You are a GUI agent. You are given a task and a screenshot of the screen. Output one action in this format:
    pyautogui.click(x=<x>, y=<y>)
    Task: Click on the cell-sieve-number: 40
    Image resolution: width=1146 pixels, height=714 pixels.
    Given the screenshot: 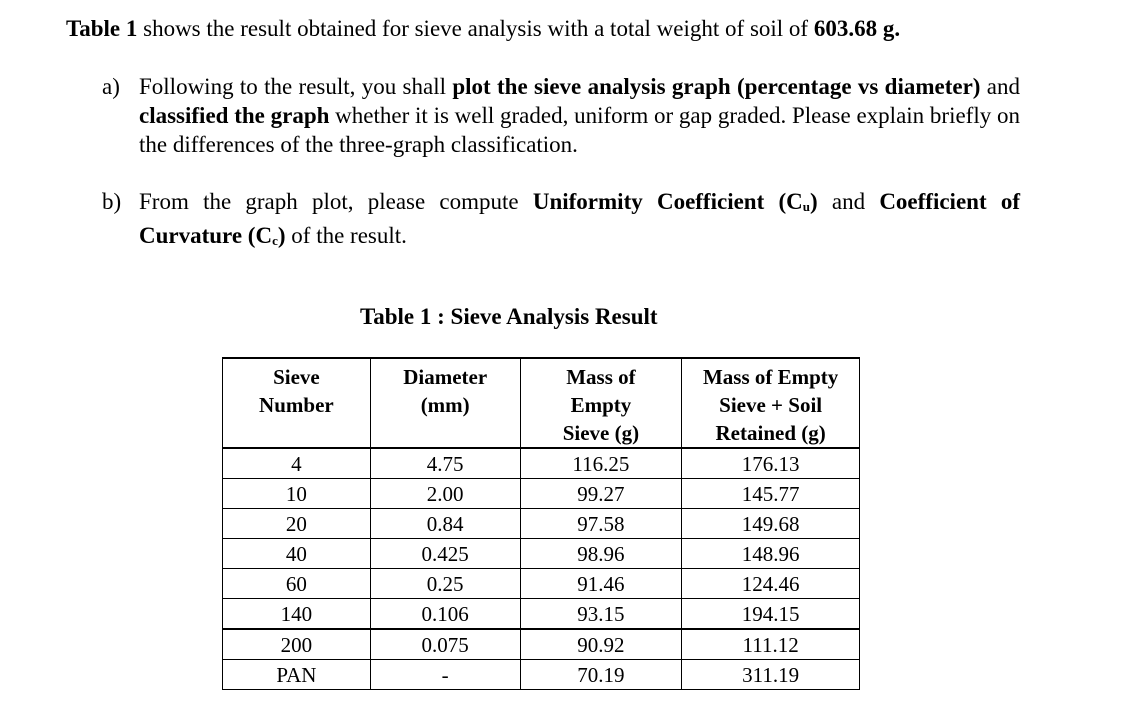 What is the action you would take?
    pyautogui.click(x=296, y=553)
    